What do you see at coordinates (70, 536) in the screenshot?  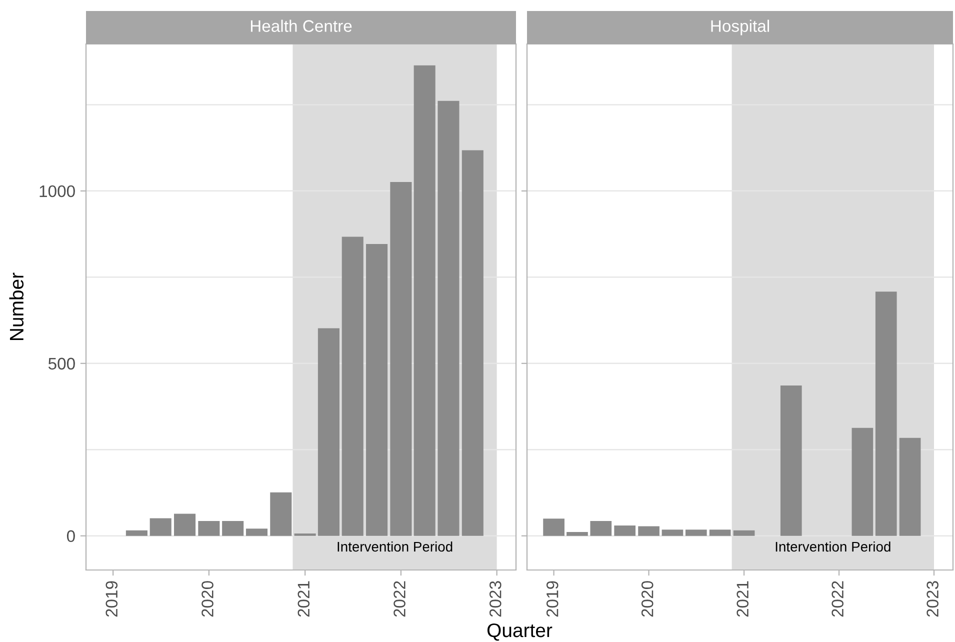 I see `y-tick-label: 0` at bounding box center [70, 536].